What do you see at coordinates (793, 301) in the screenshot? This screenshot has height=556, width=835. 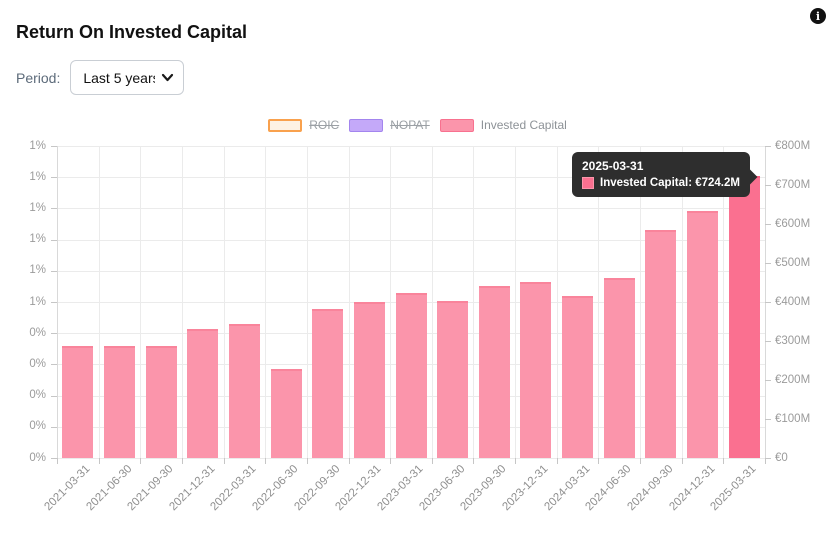 I see `y-axis-label-right: €400M` at bounding box center [793, 301].